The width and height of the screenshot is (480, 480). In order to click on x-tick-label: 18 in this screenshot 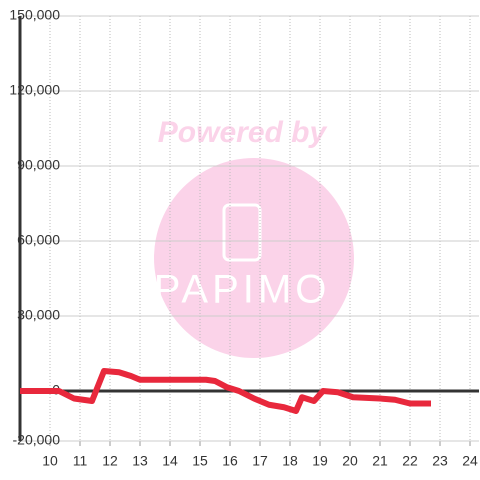, I will do `click(290, 461)`.